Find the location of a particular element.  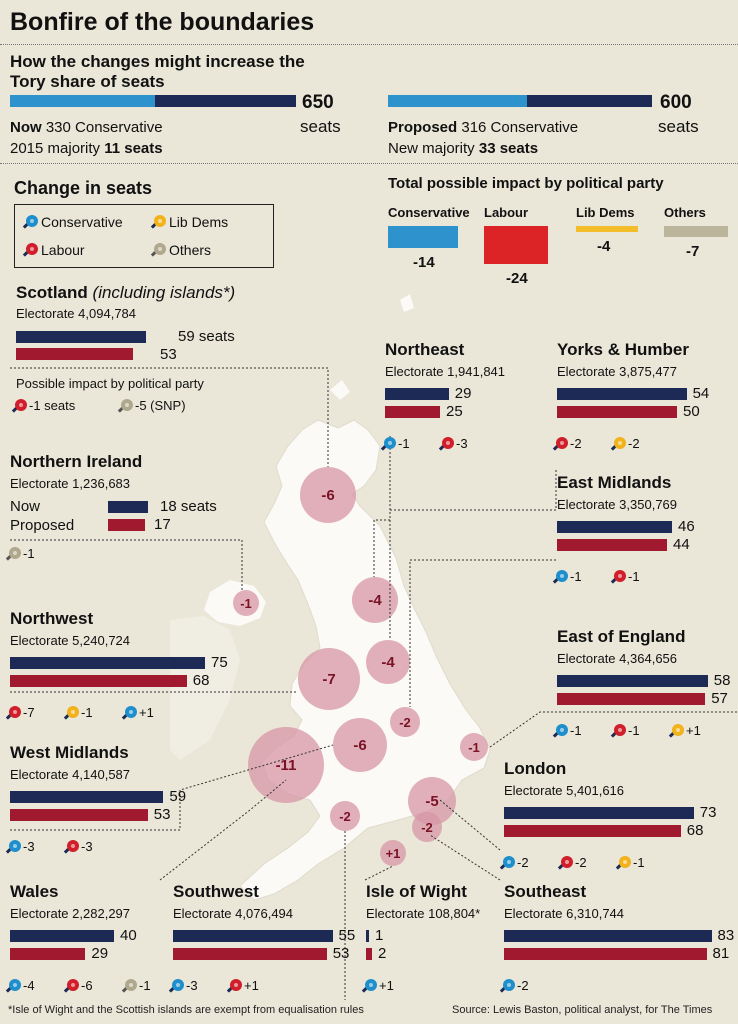

now-seats-northwest: 75 is located at coordinates (219, 662).